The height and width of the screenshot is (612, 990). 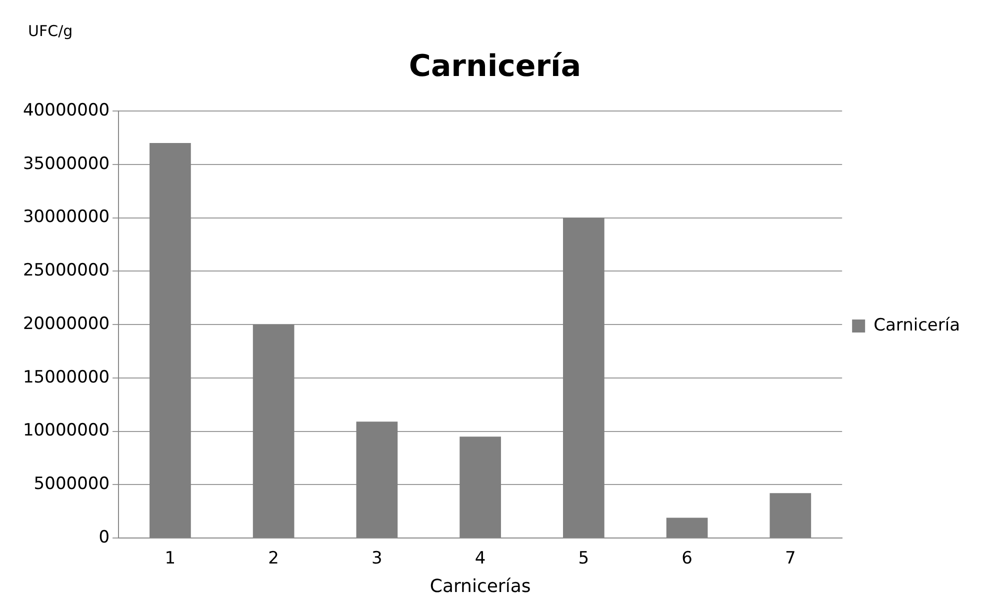 I want to click on y-tick-label: 20000000, so click(x=66, y=324).